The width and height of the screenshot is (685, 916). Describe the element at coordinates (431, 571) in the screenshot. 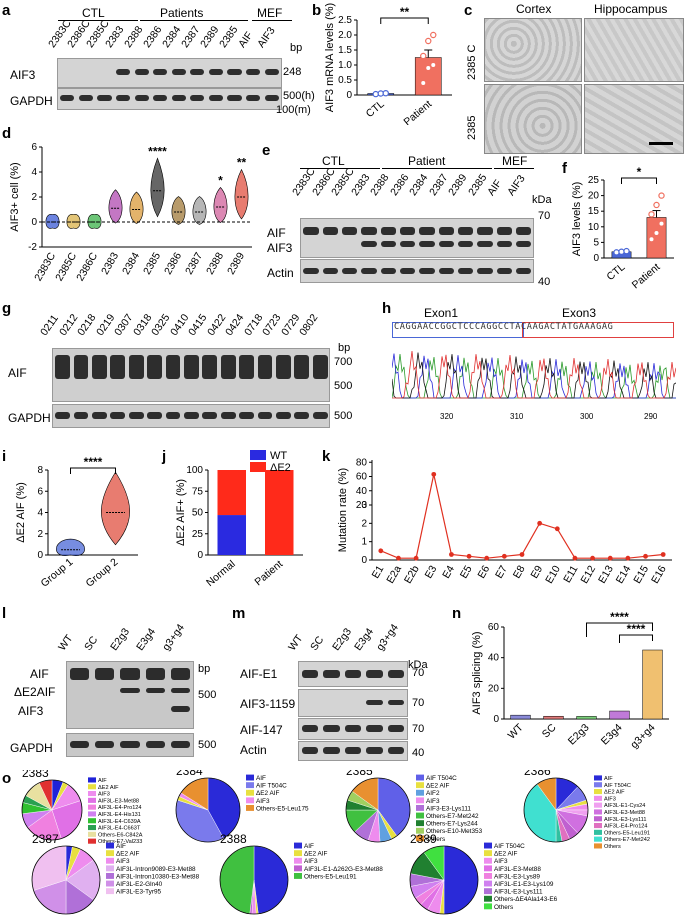

I see `x-tick-label: E3` at that location.